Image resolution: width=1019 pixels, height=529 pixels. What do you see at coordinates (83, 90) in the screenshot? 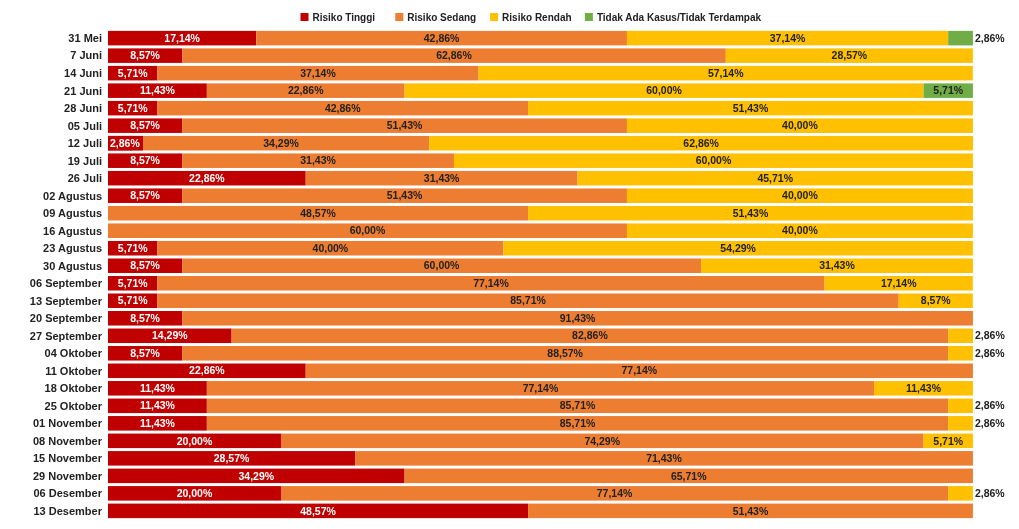
I see `y-tick-label: 21 Juni` at bounding box center [83, 90].